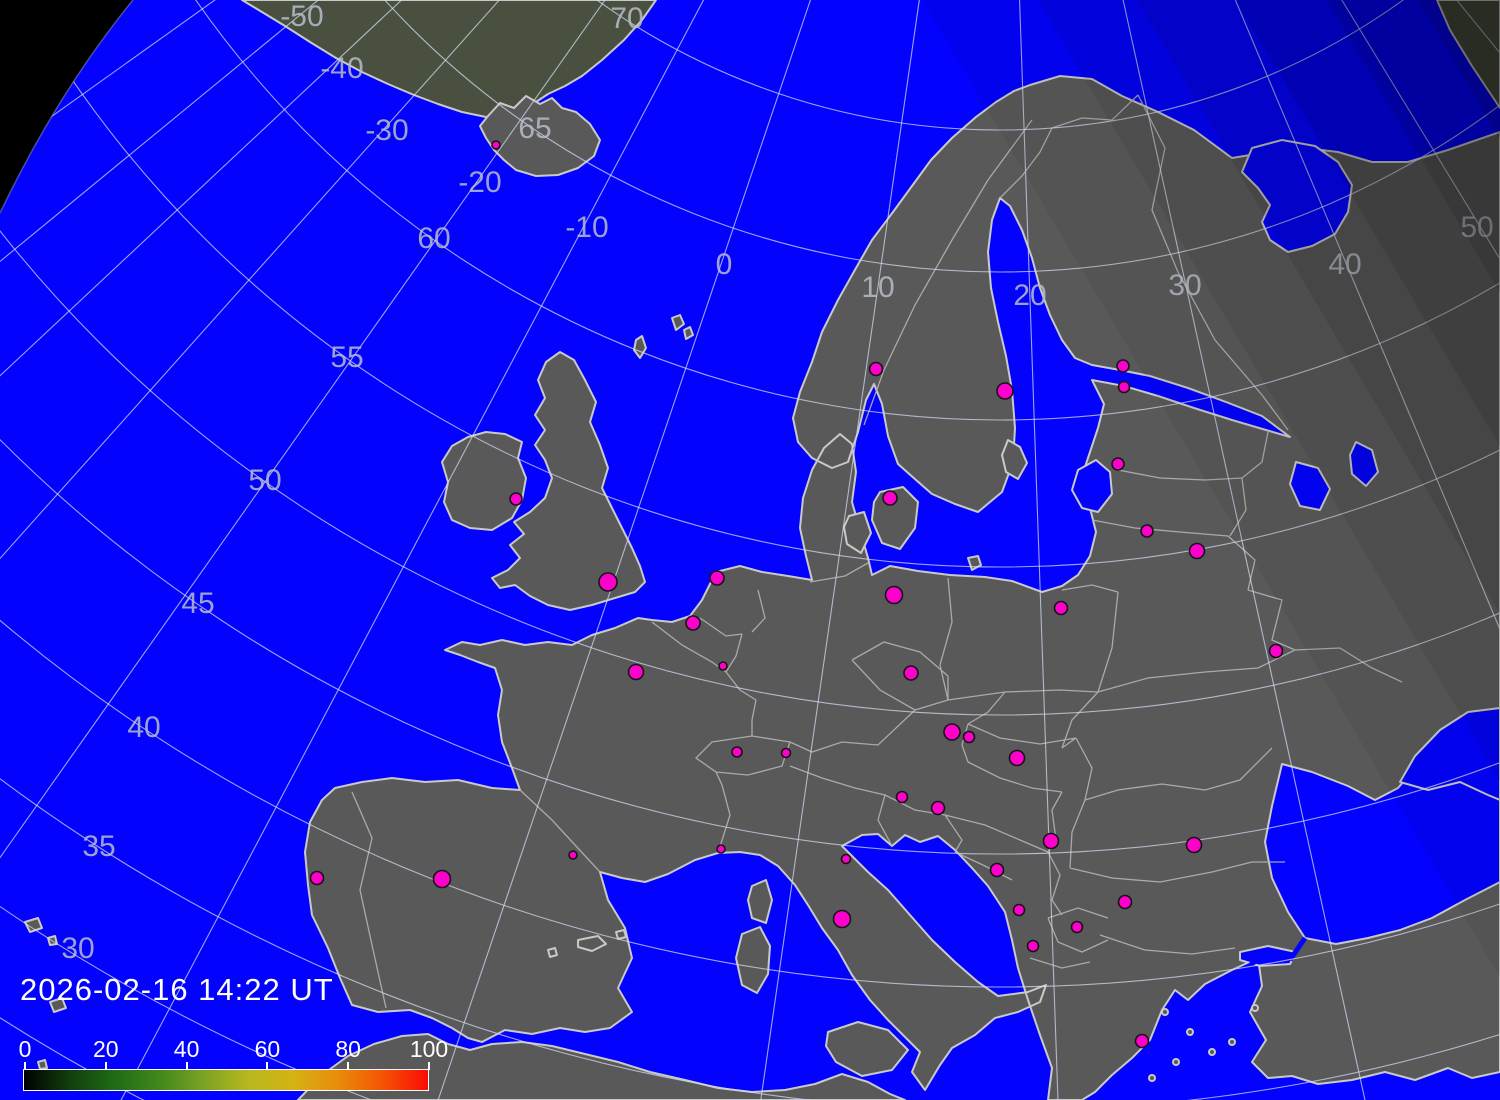  What do you see at coordinates (997, 870) in the screenshot?
I see `city-marker-sarajevo` at bounding box center [997, 870].